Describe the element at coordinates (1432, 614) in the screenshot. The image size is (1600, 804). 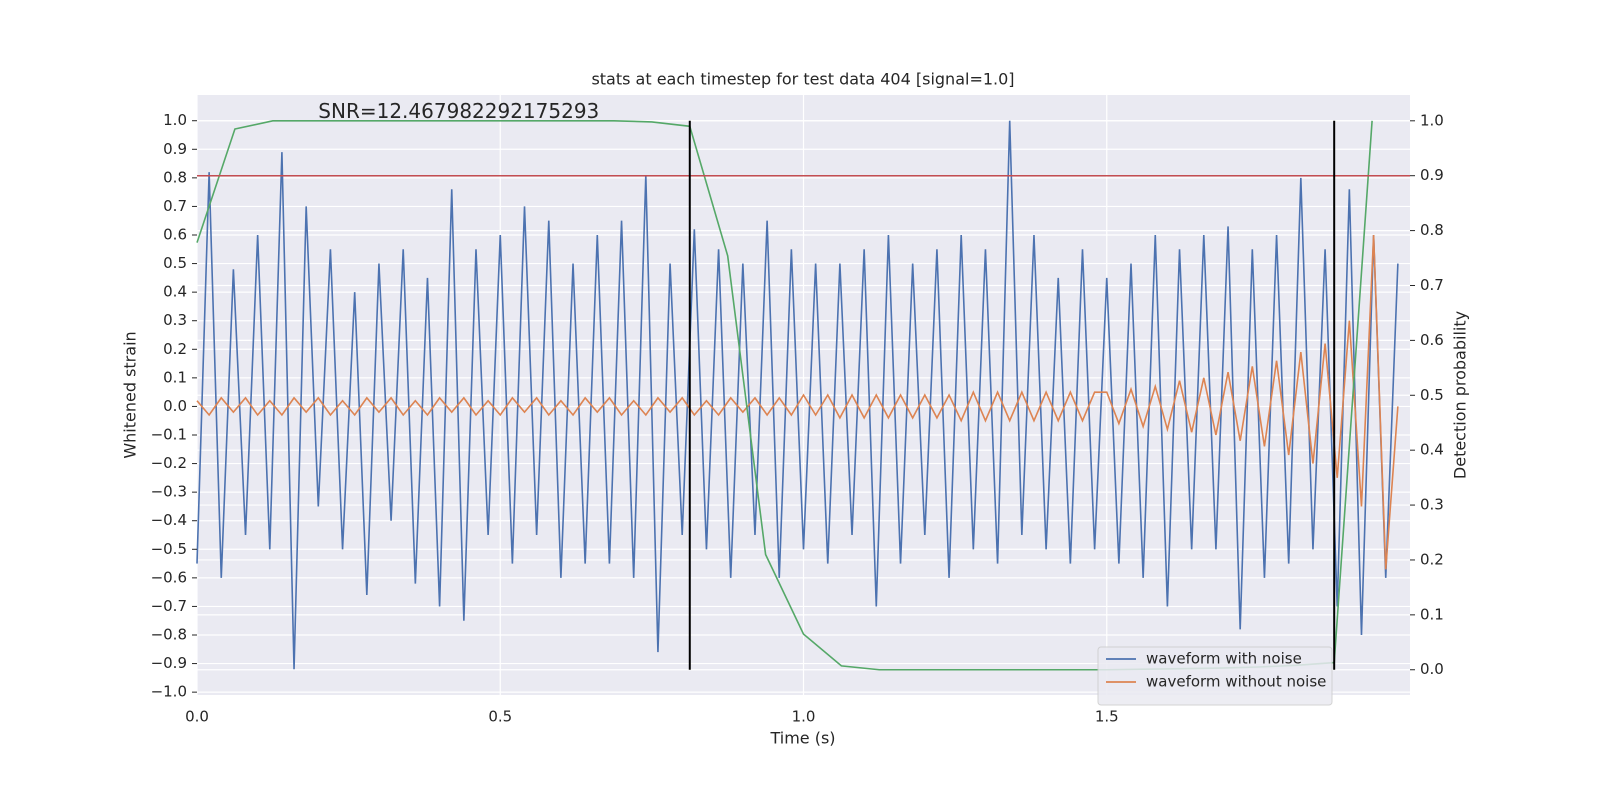
I see `y2-tick-label: 0.1` at that location.